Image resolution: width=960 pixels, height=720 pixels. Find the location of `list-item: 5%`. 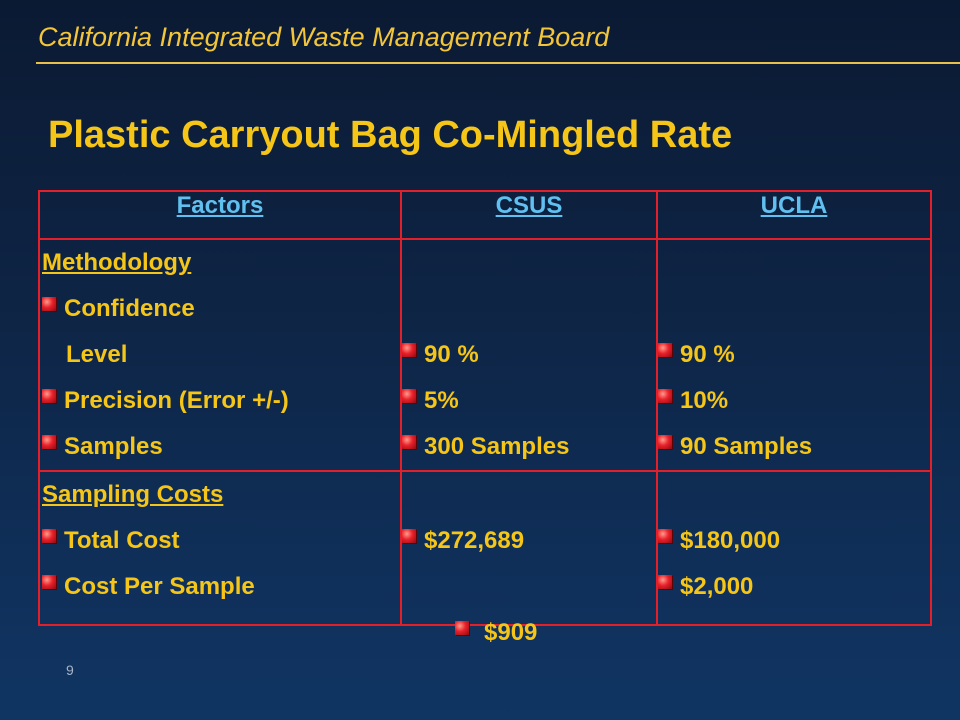

list-item: 5% is located at coordinates (529, 401).